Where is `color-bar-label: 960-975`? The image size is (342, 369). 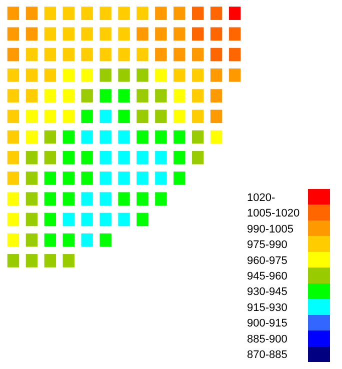
color-bar-label: 960-975 is located at coordinates (267, 260).